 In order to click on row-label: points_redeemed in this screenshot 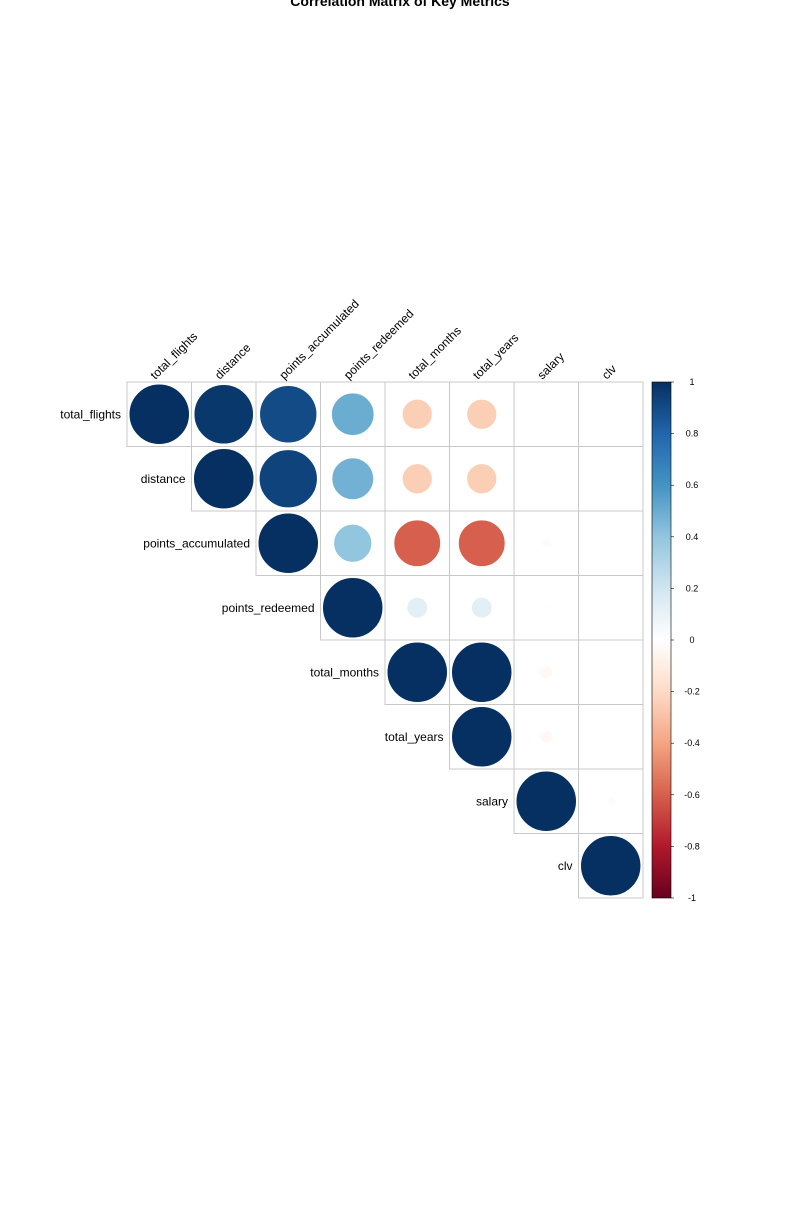, I will do `click(268, 608)`.